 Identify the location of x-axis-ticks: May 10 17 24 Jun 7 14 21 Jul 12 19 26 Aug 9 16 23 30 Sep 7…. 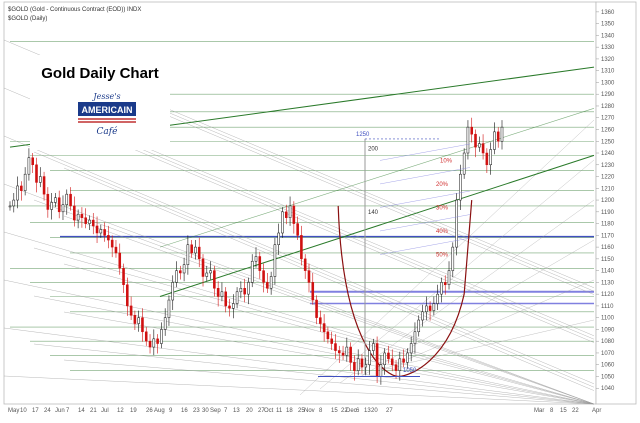
(304, 411).